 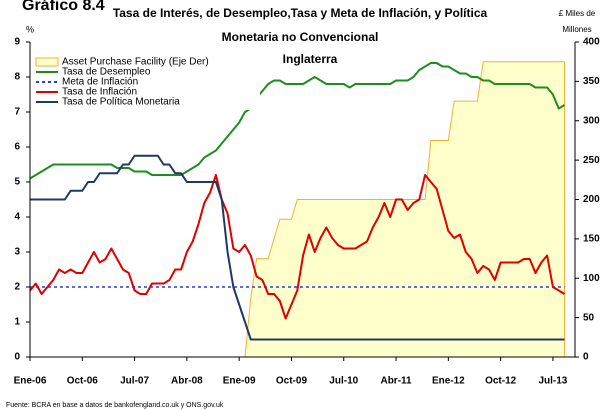 I want to click on y-axis-label: %, so click(x=30, y=29).